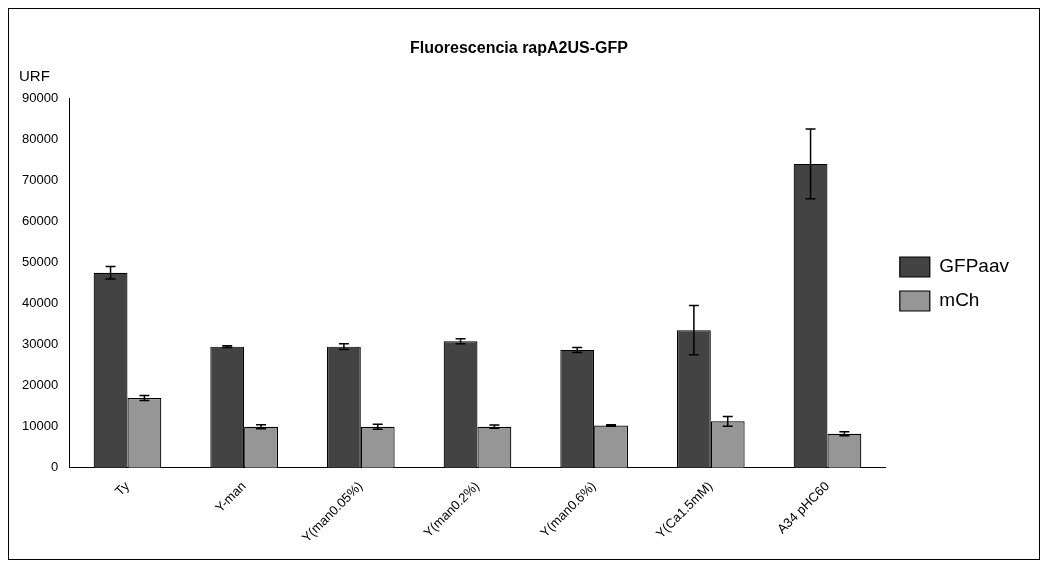 The width and height of the screenshot is (1051, 571). What do you see at coordinates (40, 220) in the screenshot?
I see `y-tick-label: 60000` at bounding box center [40, 220].